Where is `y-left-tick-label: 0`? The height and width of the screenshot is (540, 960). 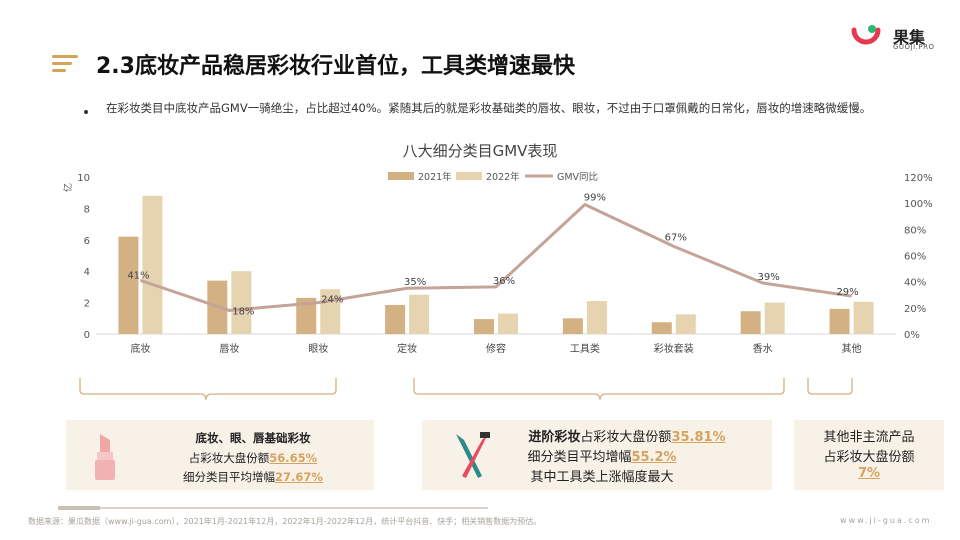
y-left-tick-label: 0 is located at coordinates (87, 335).